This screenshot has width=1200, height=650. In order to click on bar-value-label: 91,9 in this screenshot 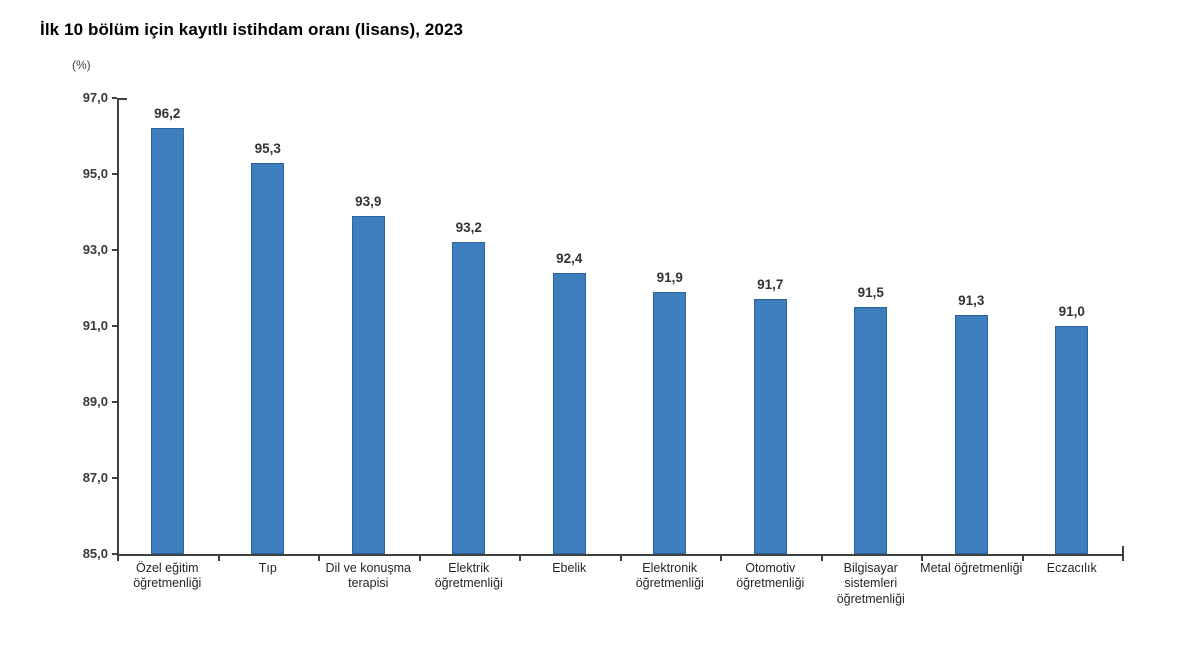, I will do `click(669, 277)`.